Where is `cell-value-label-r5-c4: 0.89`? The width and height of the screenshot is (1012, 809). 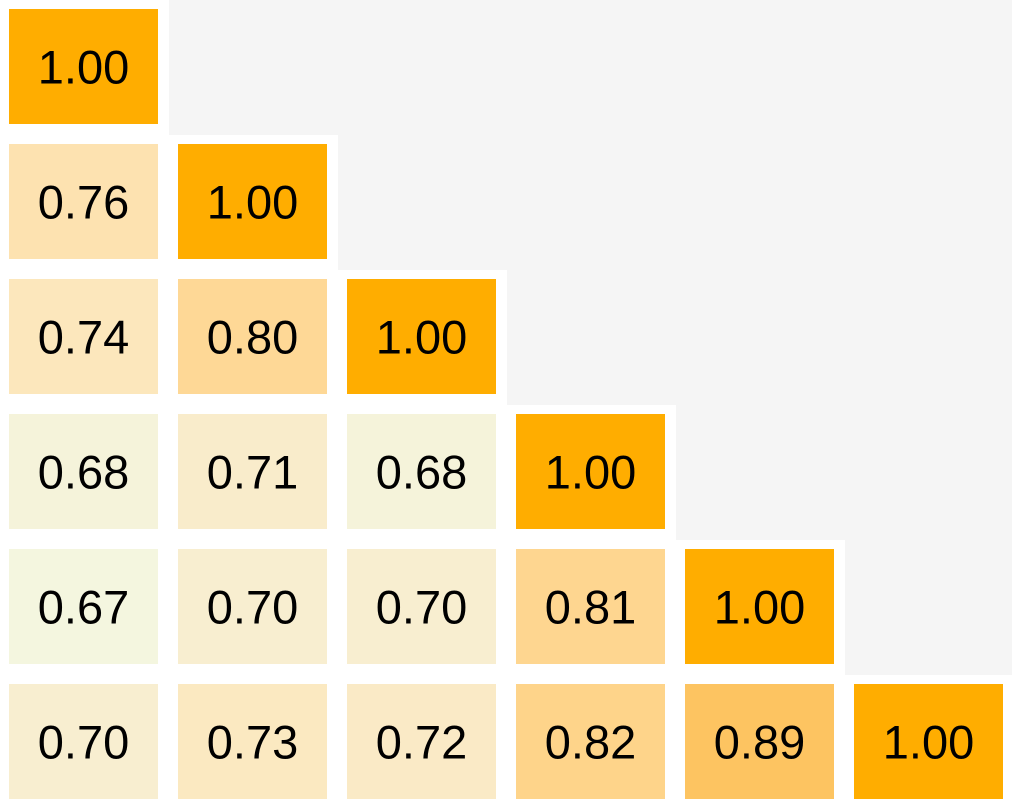
cell-value-label-r5-c4: 0.89 is located at coordinates (759, 742).